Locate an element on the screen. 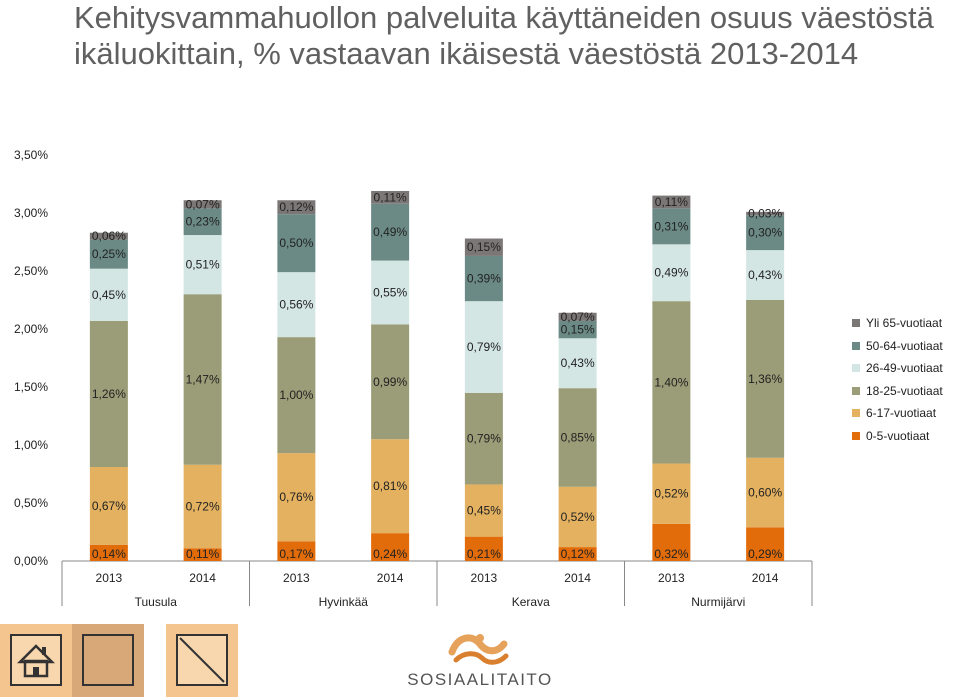 This screenshot has width=960, height=697. y-tick-label: 3,00% is located at coordinates (31, 213).